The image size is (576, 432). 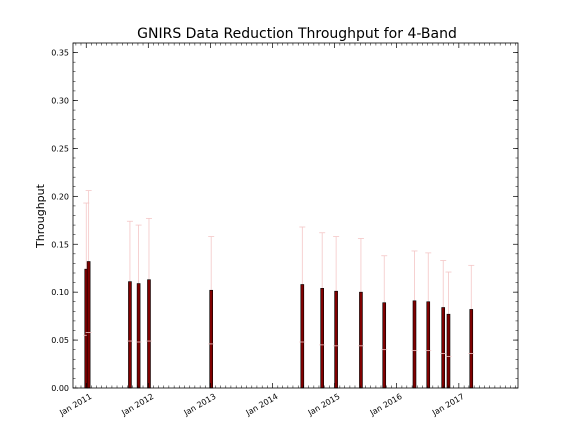 I want to click on x-tick-label: Jan 2016, so click(x=386, y=405).